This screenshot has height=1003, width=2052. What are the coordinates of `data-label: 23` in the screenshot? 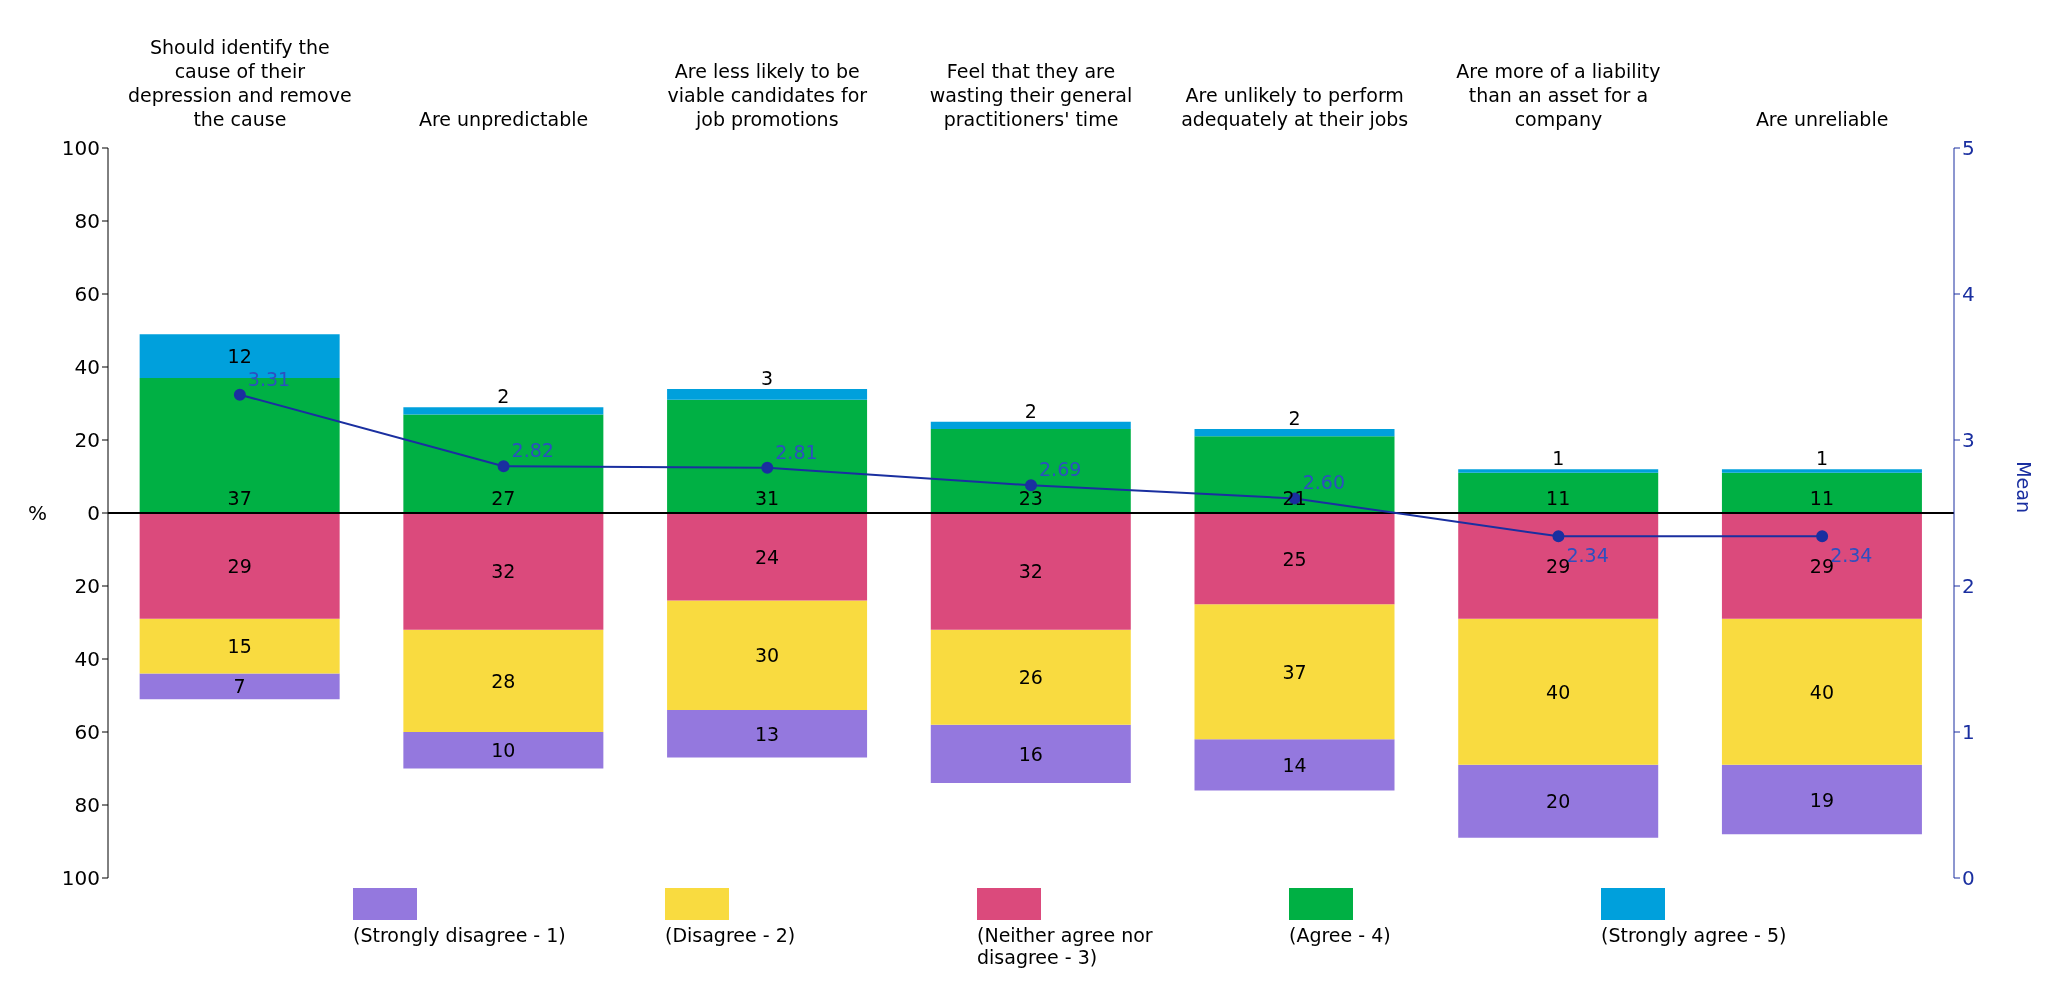 It's located at (1030, 498).